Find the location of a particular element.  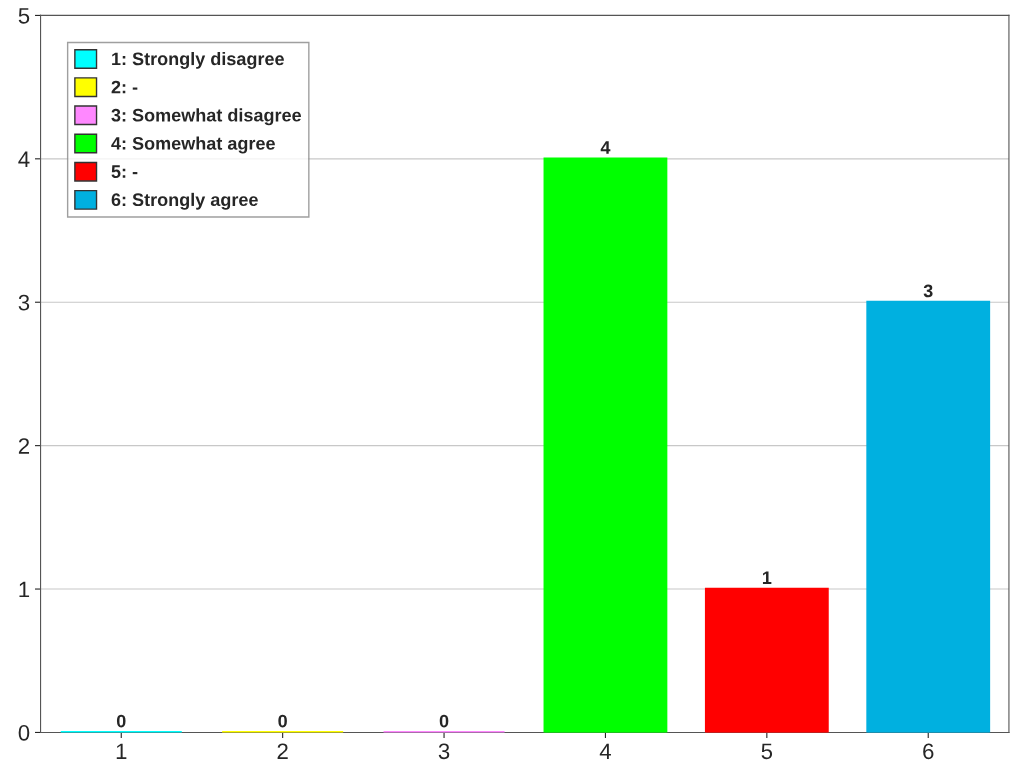

y-tick-label: 5 is located at coordinates (24, 16).